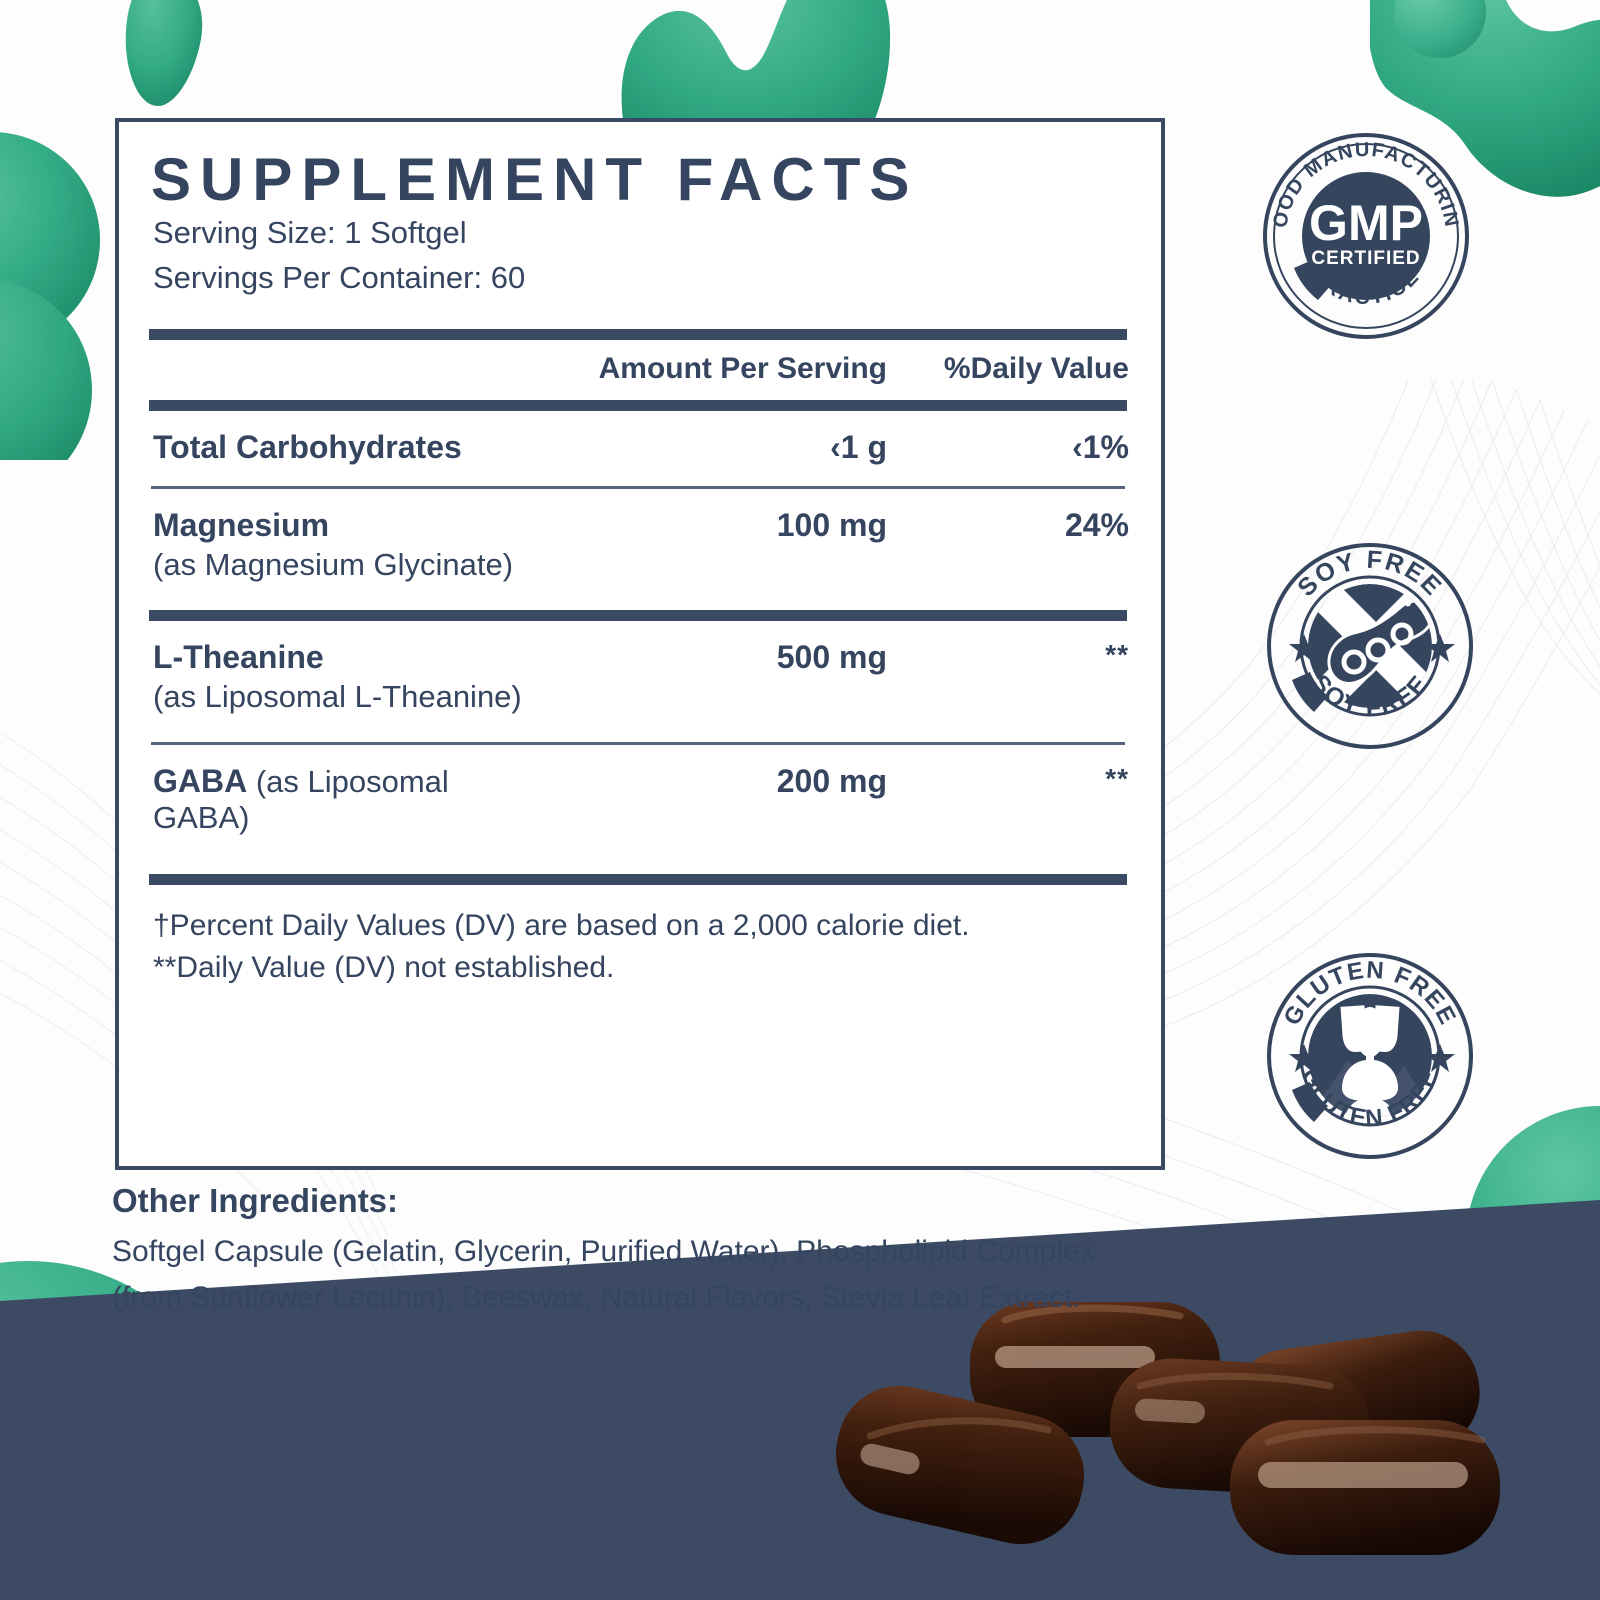  What do you see at coordinates (50, 296) in the screenshot?
I see `green-blob-top-left-icon` at bounding box center [50, 296].